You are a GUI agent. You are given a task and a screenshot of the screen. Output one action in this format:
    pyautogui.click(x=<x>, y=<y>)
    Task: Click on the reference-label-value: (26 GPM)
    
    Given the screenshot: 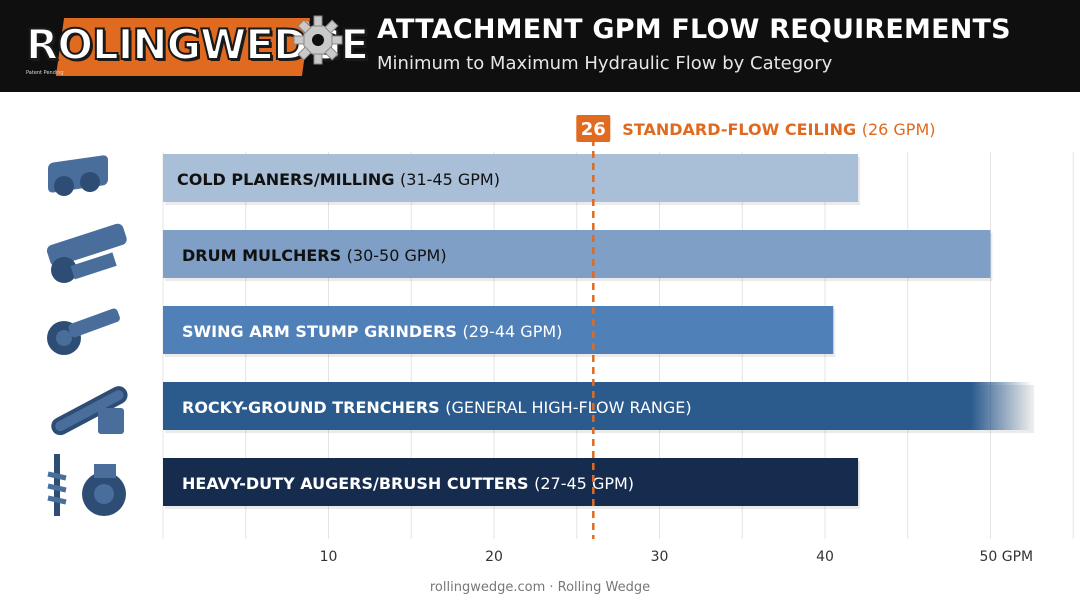 What is the action you would take?
    pyautogui.click(x=899, y=129)
    